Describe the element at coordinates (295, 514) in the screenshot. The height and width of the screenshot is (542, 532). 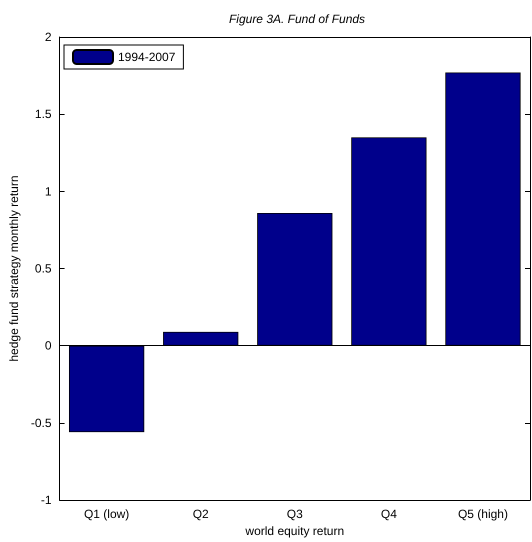
I see `x-tick-label: Q3` at that location.